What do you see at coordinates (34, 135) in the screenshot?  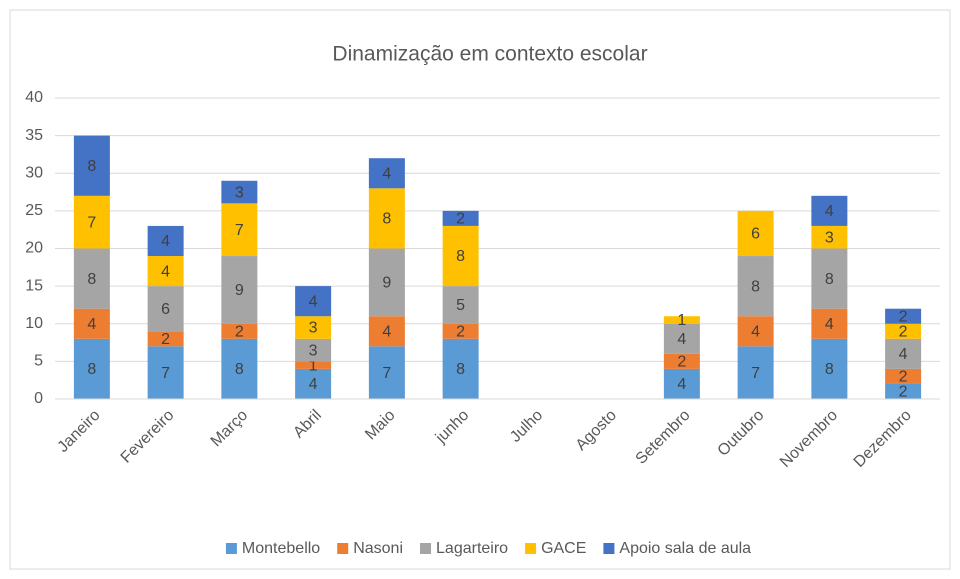 I see `y-tick-label: 35` at bounding box center [34, 135].